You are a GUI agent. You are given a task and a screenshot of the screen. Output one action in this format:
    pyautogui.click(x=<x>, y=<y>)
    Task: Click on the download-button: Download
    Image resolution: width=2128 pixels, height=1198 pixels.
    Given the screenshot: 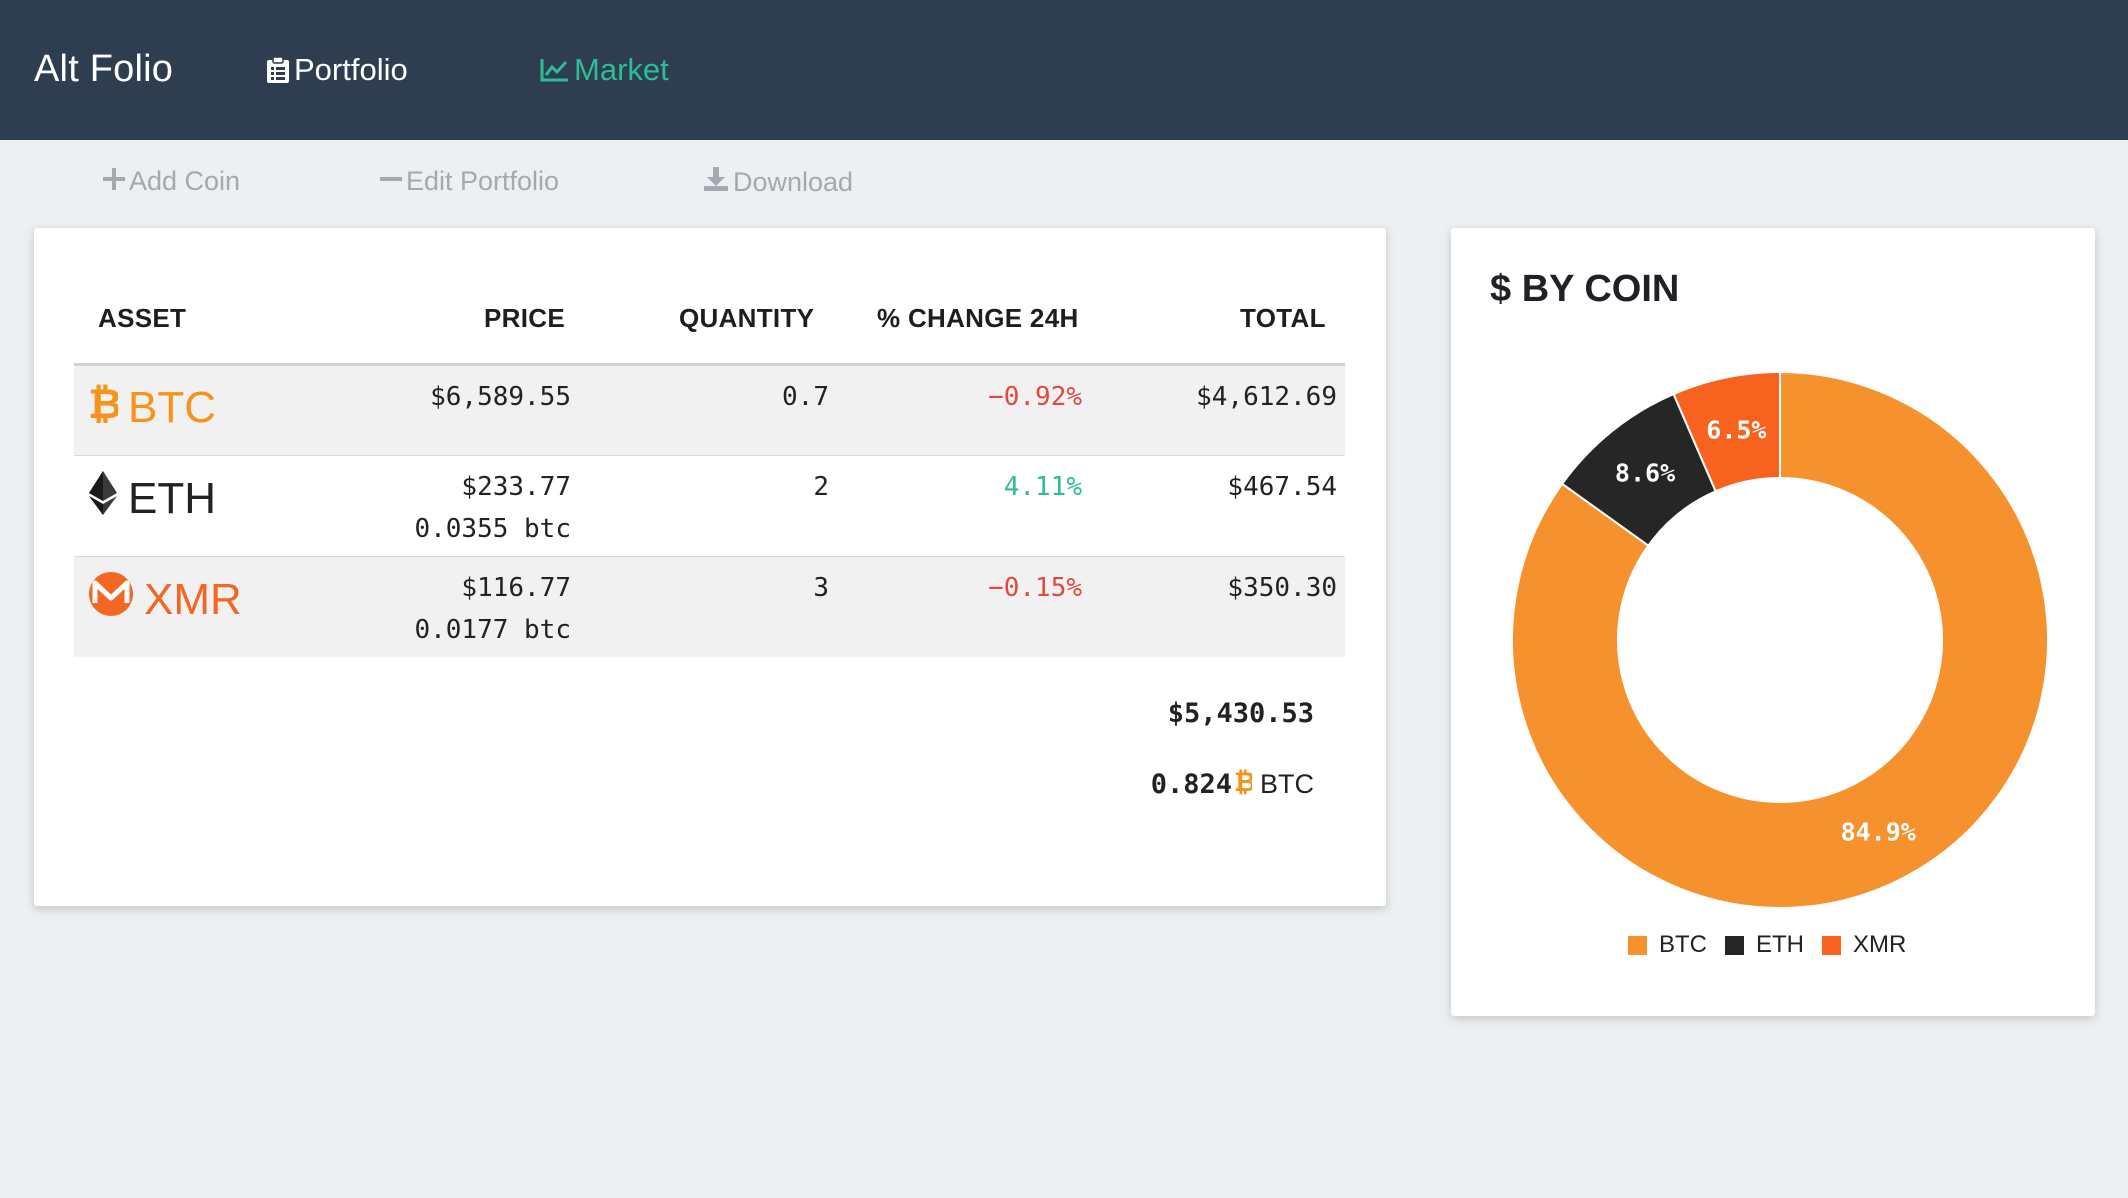 What is the action you would take?
    pyautogui.click(x=778, y=182)
    